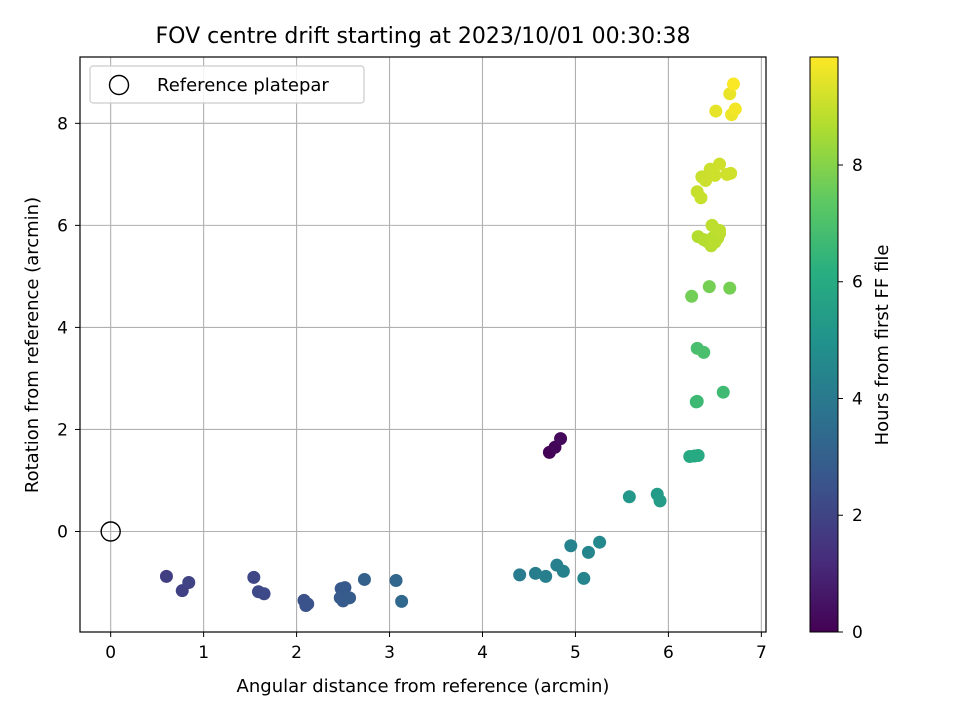 Image resolution: width=960 pixels, height=720 pixels. What do you see at coordinates (882, 345) in the screenshot?
I see `colorbar-label: Hours from first FF file` at bounding box center [882, 345].